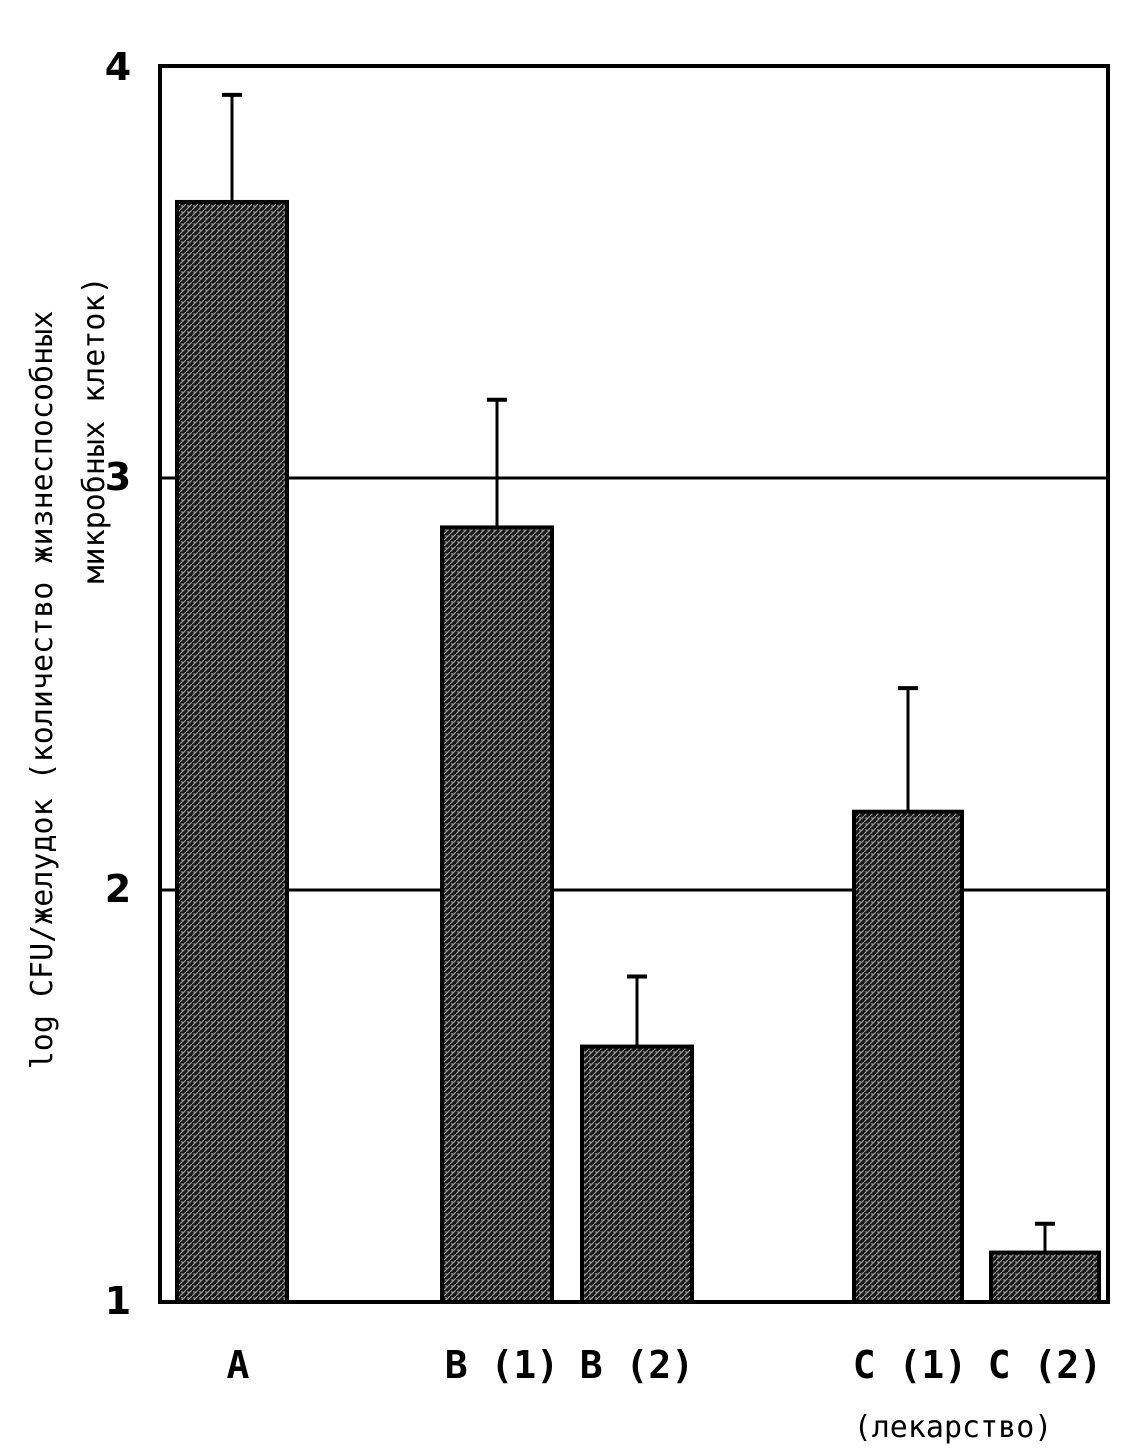 This screenshot has height=1455, width=1127. Describe the element at coordinates (118, 1301) in the screenshot. I see `y-tick-label-1: 1` at that location.